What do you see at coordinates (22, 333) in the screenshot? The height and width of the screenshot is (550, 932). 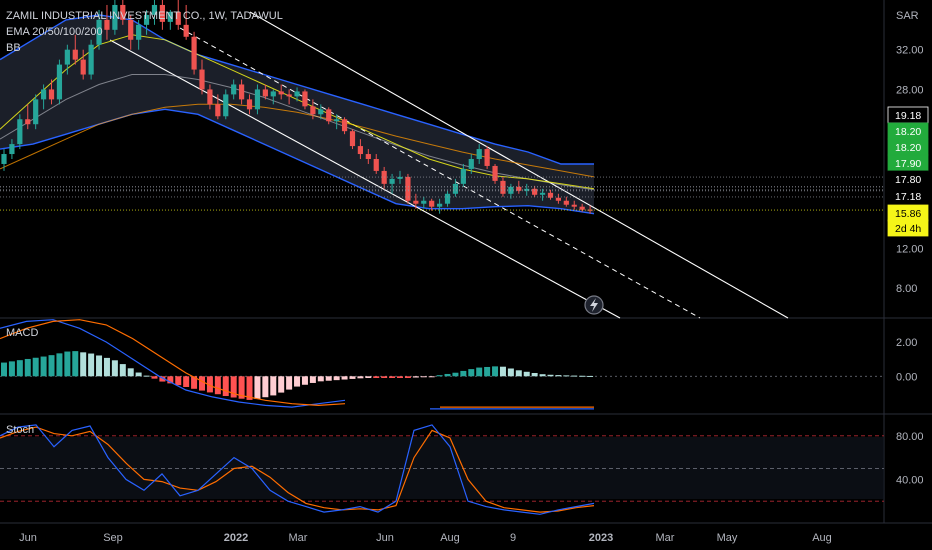 I see `macd-legend: MACD` at bounding box center [22, 333].